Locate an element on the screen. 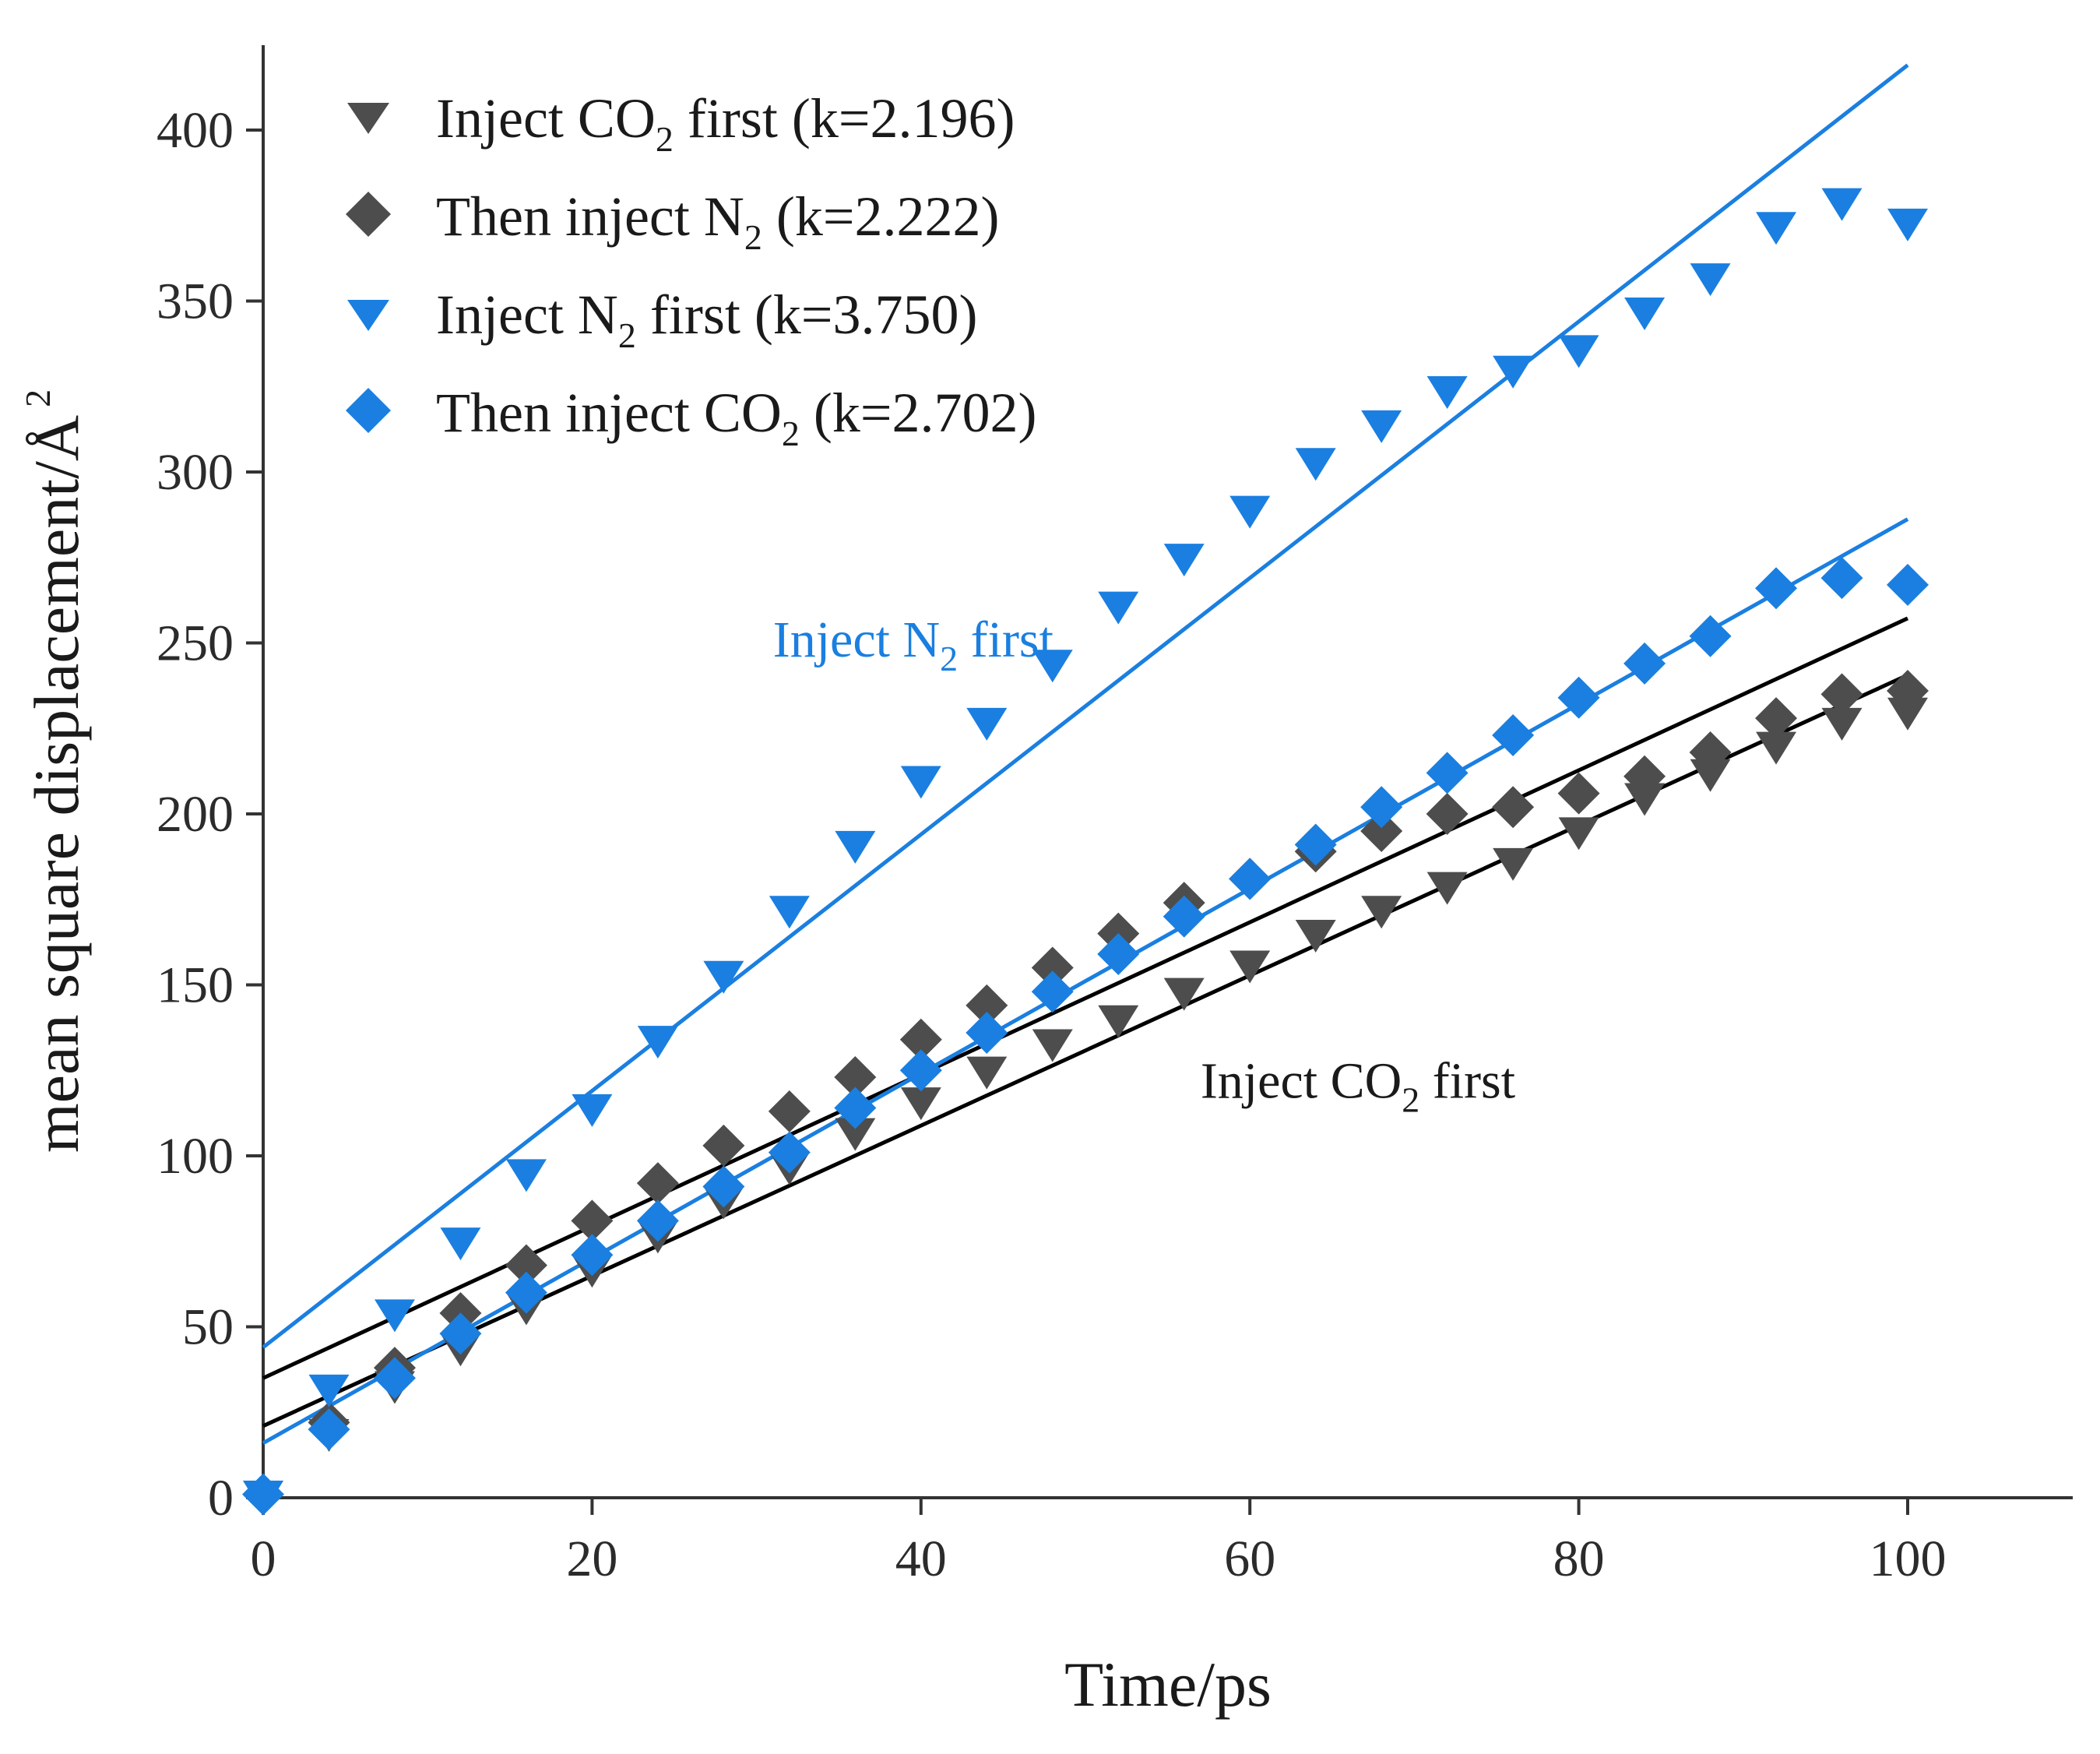 The image size is (2100, 1754). x-ticks: 0 20 40 60 80 100 is located at coordinates (1099, 1542).